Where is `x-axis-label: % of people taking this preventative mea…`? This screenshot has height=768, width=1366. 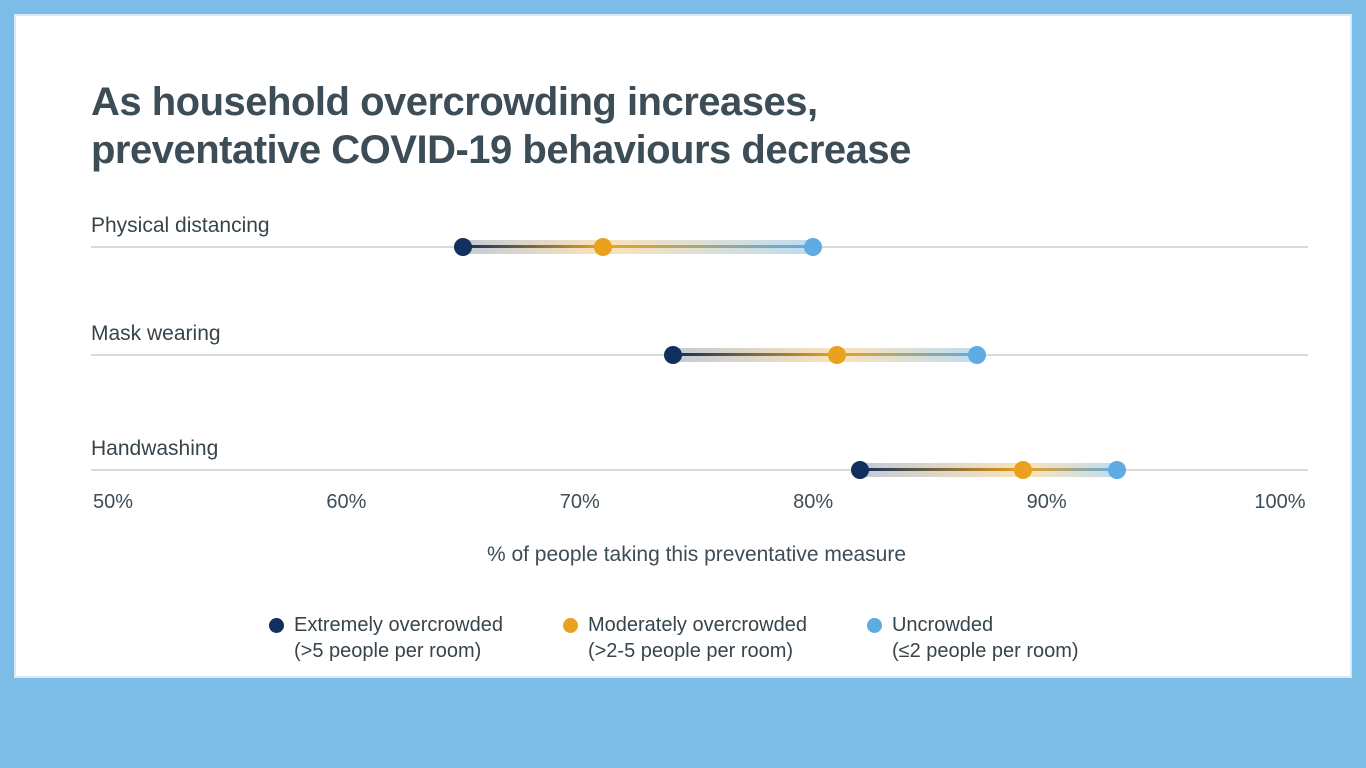
x-axis-label: % of people taking this preventative mea… is located at coordinates (696, 554).